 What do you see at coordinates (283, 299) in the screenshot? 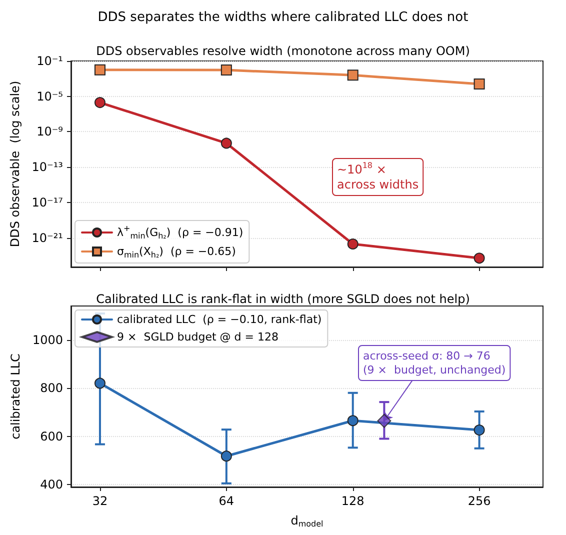
I see `chart-title: Calibrated LLC is rank-flat in width (more SGLD does not help)` at bounding box center [283, 299].